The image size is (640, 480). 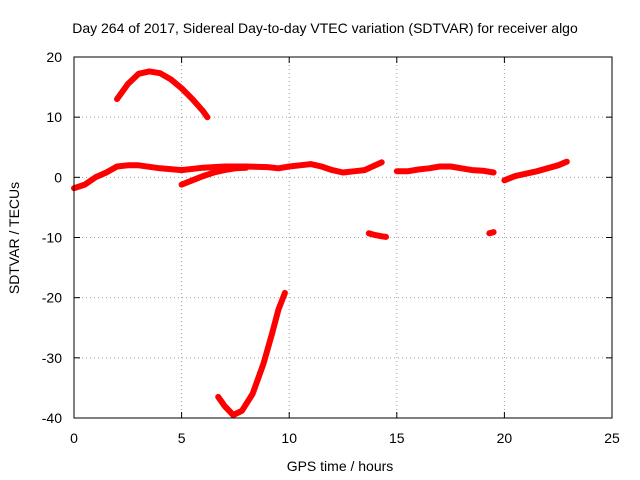 I want to click on y-axis-label: SDTVAR / TECUs, so click(x=14, y=238).